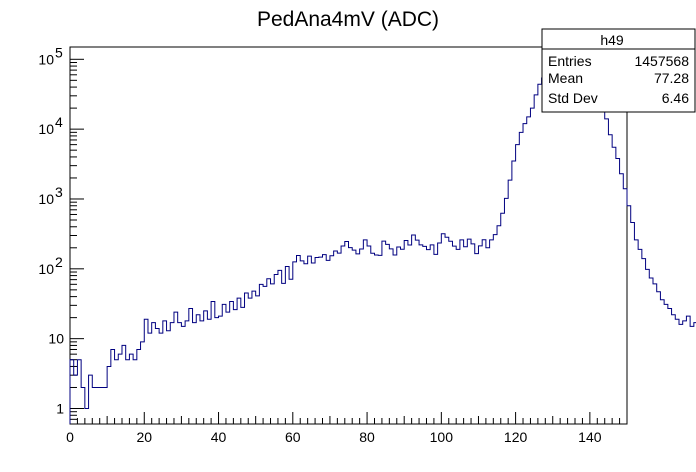  Describe the element at coordinates (59, 52) in the screenshot. I see `y-tick-exponent: 5` at that location.